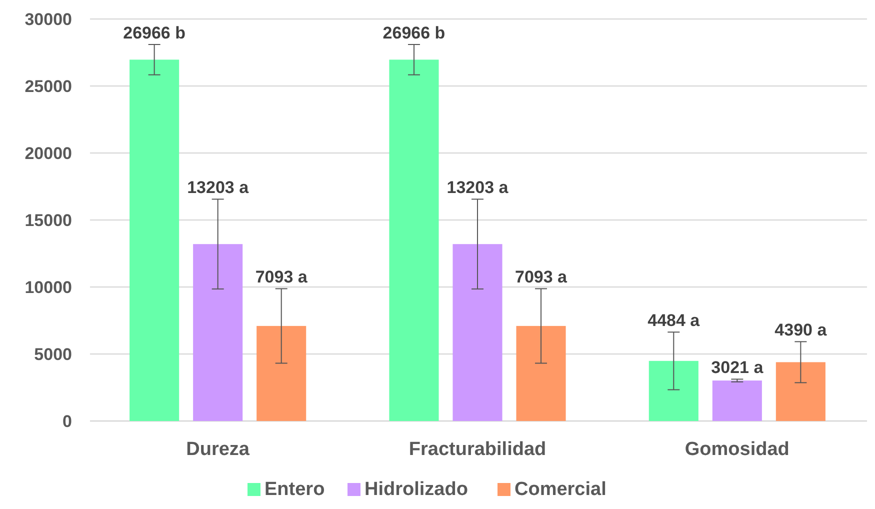 This screenshot has width=875, height=509. What do you see at coordinates (48, 86) in the screenshot?
I see `y-tick-label: 25000` at bounding box center [48, 86].